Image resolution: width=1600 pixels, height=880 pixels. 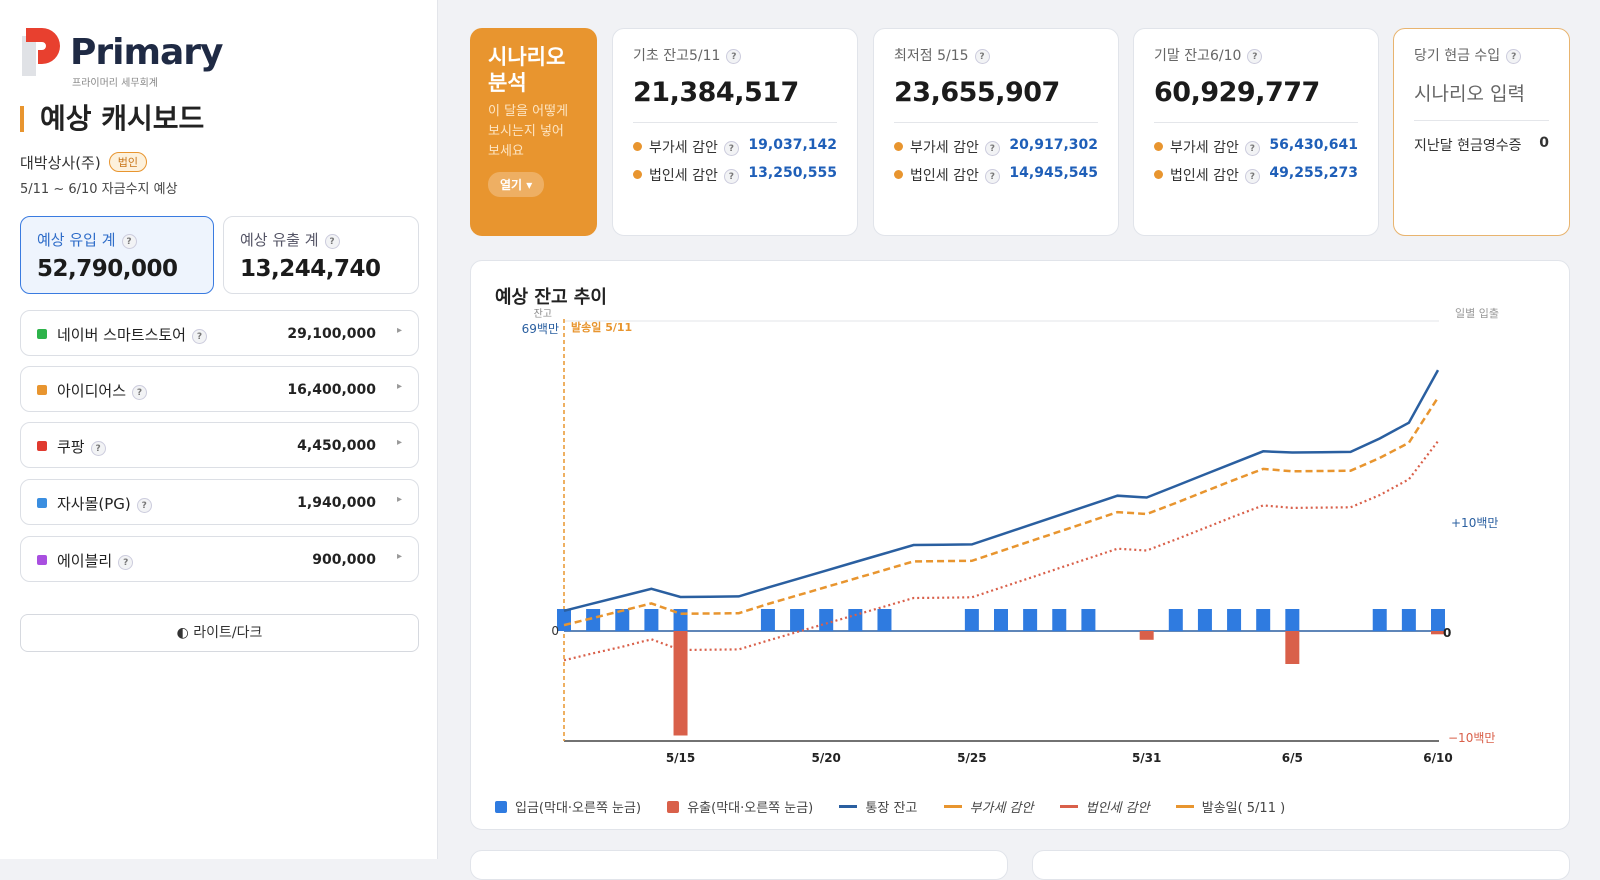 I want to click on channel-idus: 아이디어스? 16,400,000 ▸, so click(x=219, y=389).